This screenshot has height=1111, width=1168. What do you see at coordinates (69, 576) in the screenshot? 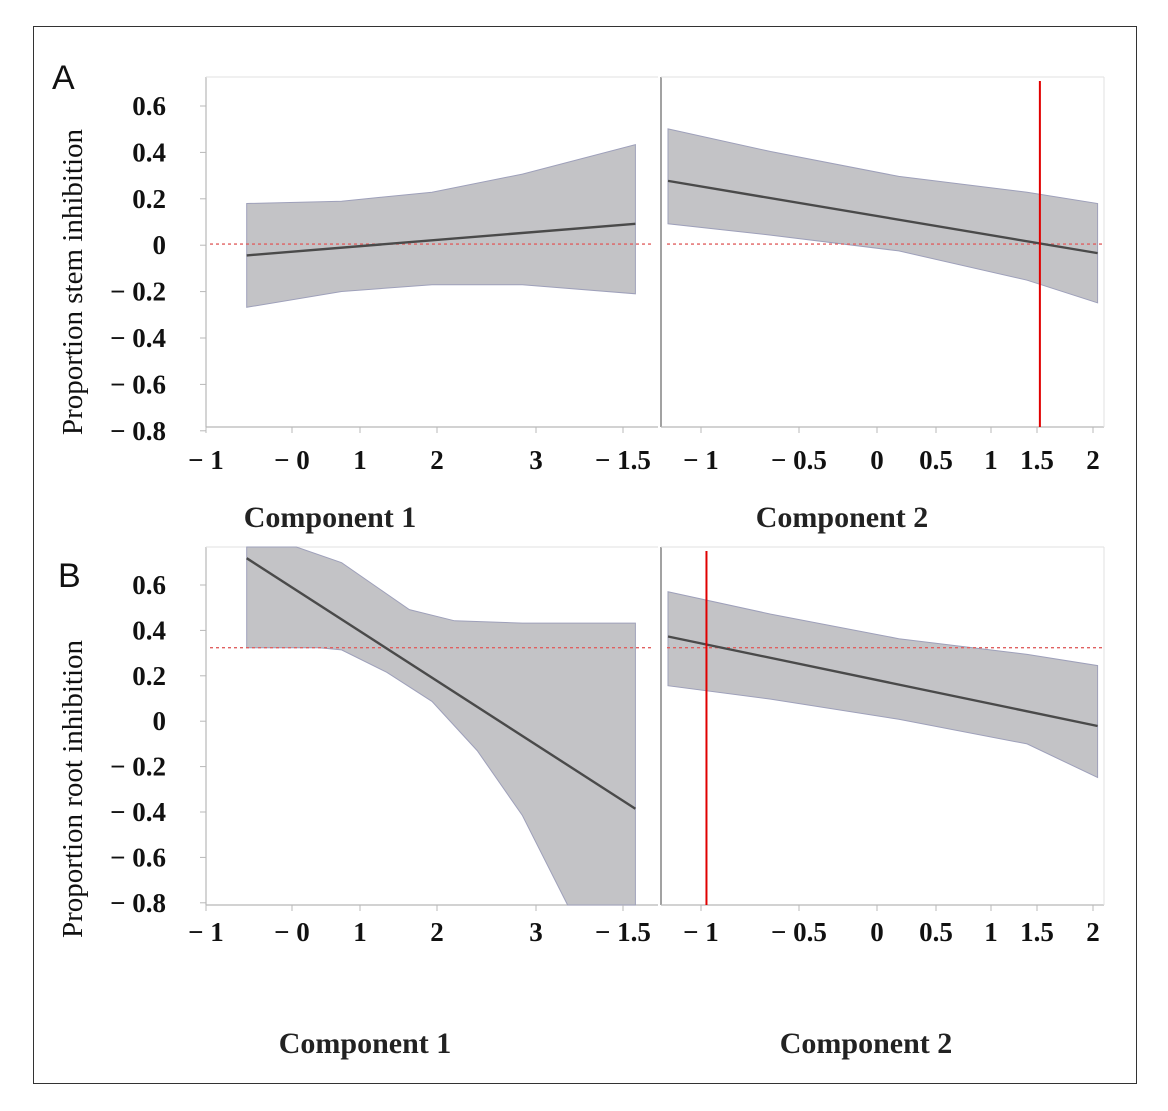
I see `panel-label: B` at bounding box center [69, 576].